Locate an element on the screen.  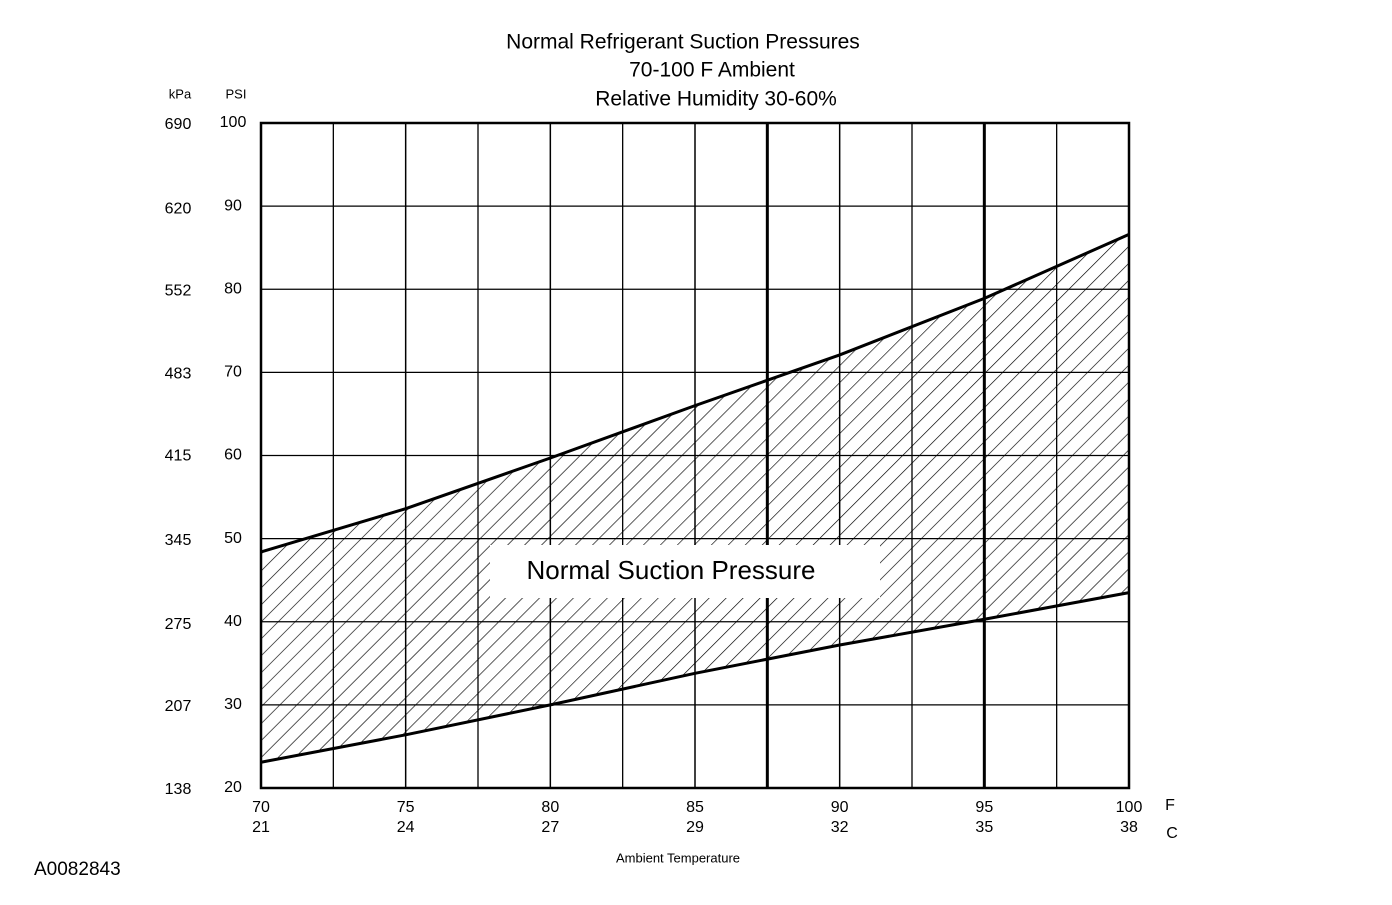
x2-tick-label: 35 is located at coordinates (984, 827).